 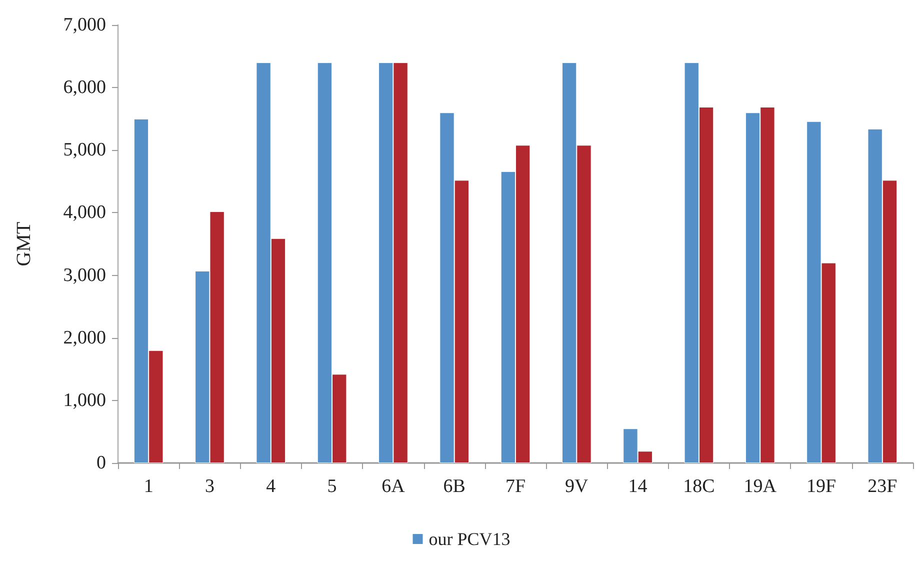 I want to click on y-tick-label: 6,000, so click(x=84, y=87).